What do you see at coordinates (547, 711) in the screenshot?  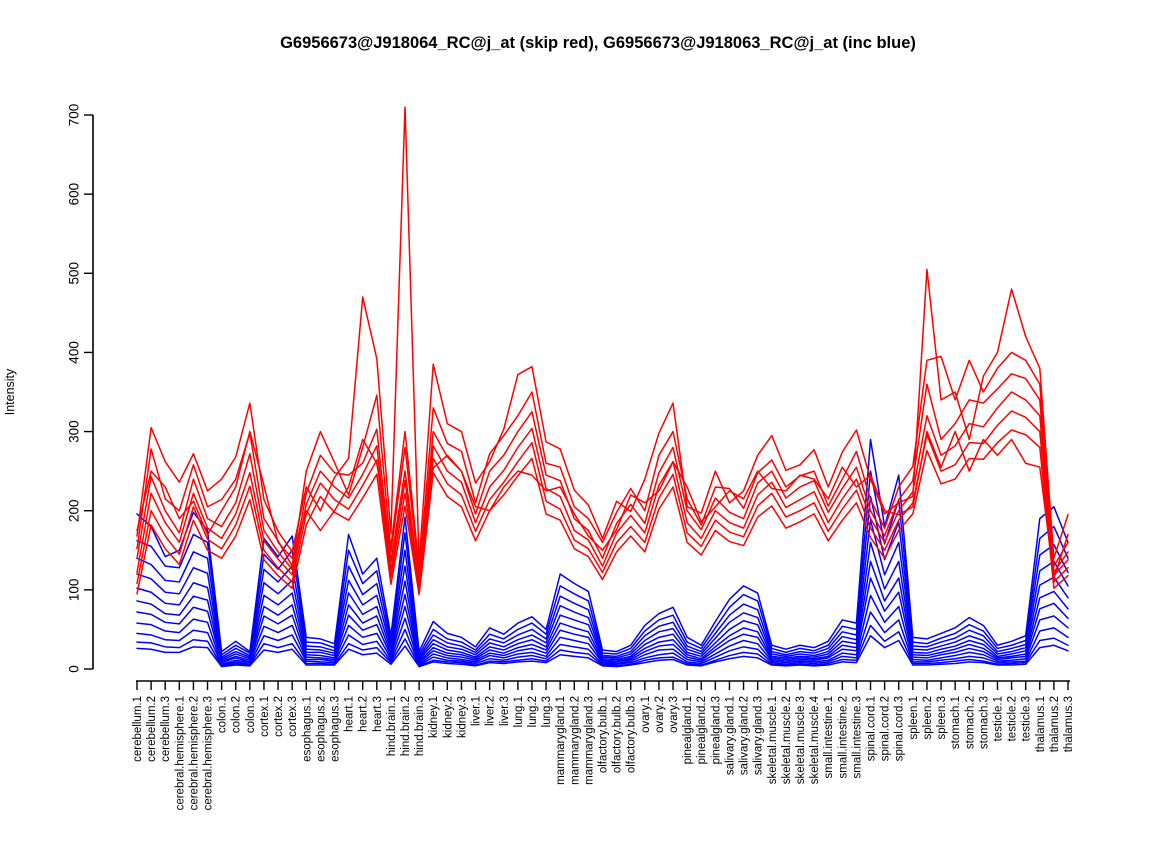 I see `x-tick-label: lung.3` at bounding box center [547, 711].